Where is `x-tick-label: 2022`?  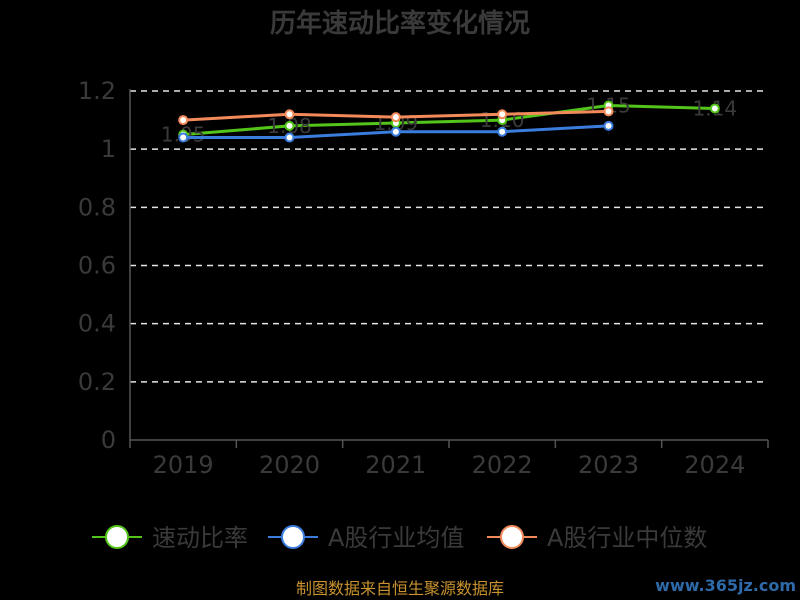
x-tick-label: 2022 is located at coordinates (502, 465).